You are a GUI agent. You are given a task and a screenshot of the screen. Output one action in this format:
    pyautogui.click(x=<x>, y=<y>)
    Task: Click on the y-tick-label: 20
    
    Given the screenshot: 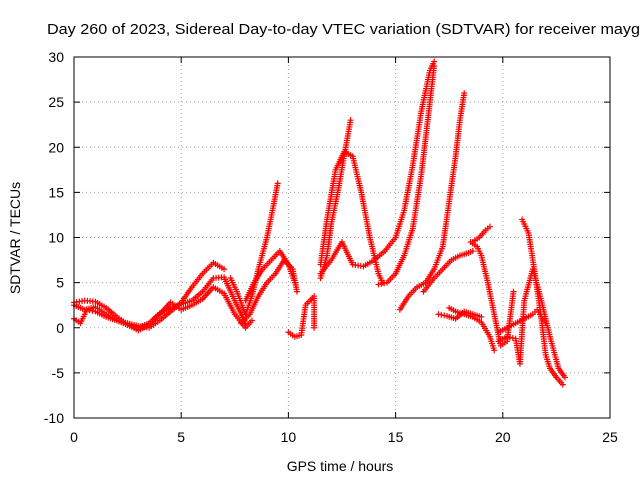 What is the action you would take?
    pyautogui.click(x=56, y=147)
    